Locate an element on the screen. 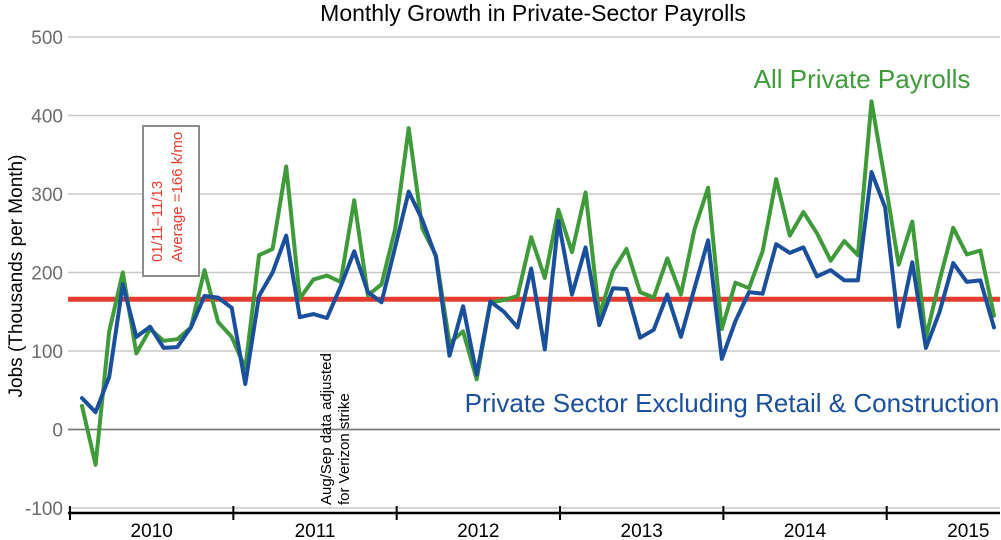  x-tick-label: 2015 is located at coordinates (968, 530).